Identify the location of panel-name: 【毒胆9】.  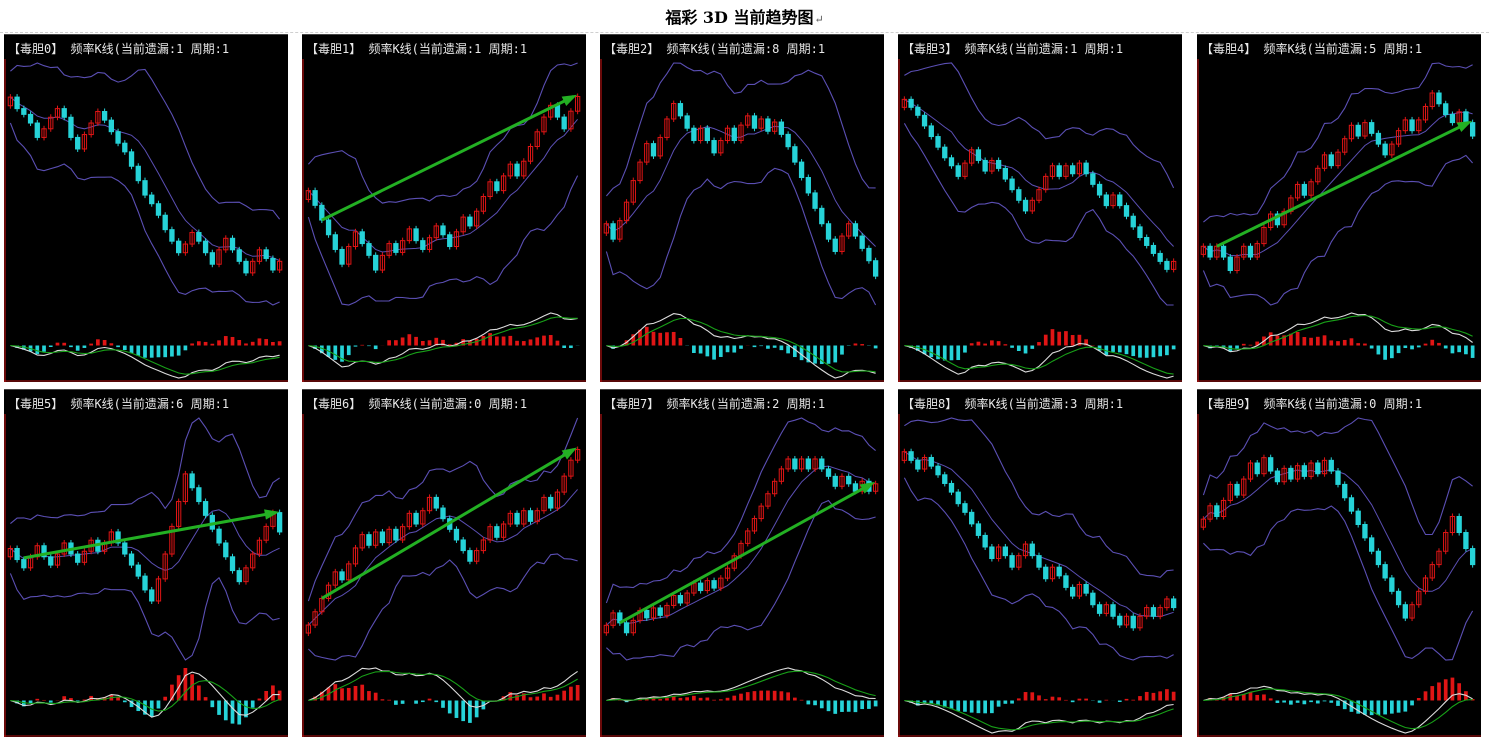
(1229, 404).